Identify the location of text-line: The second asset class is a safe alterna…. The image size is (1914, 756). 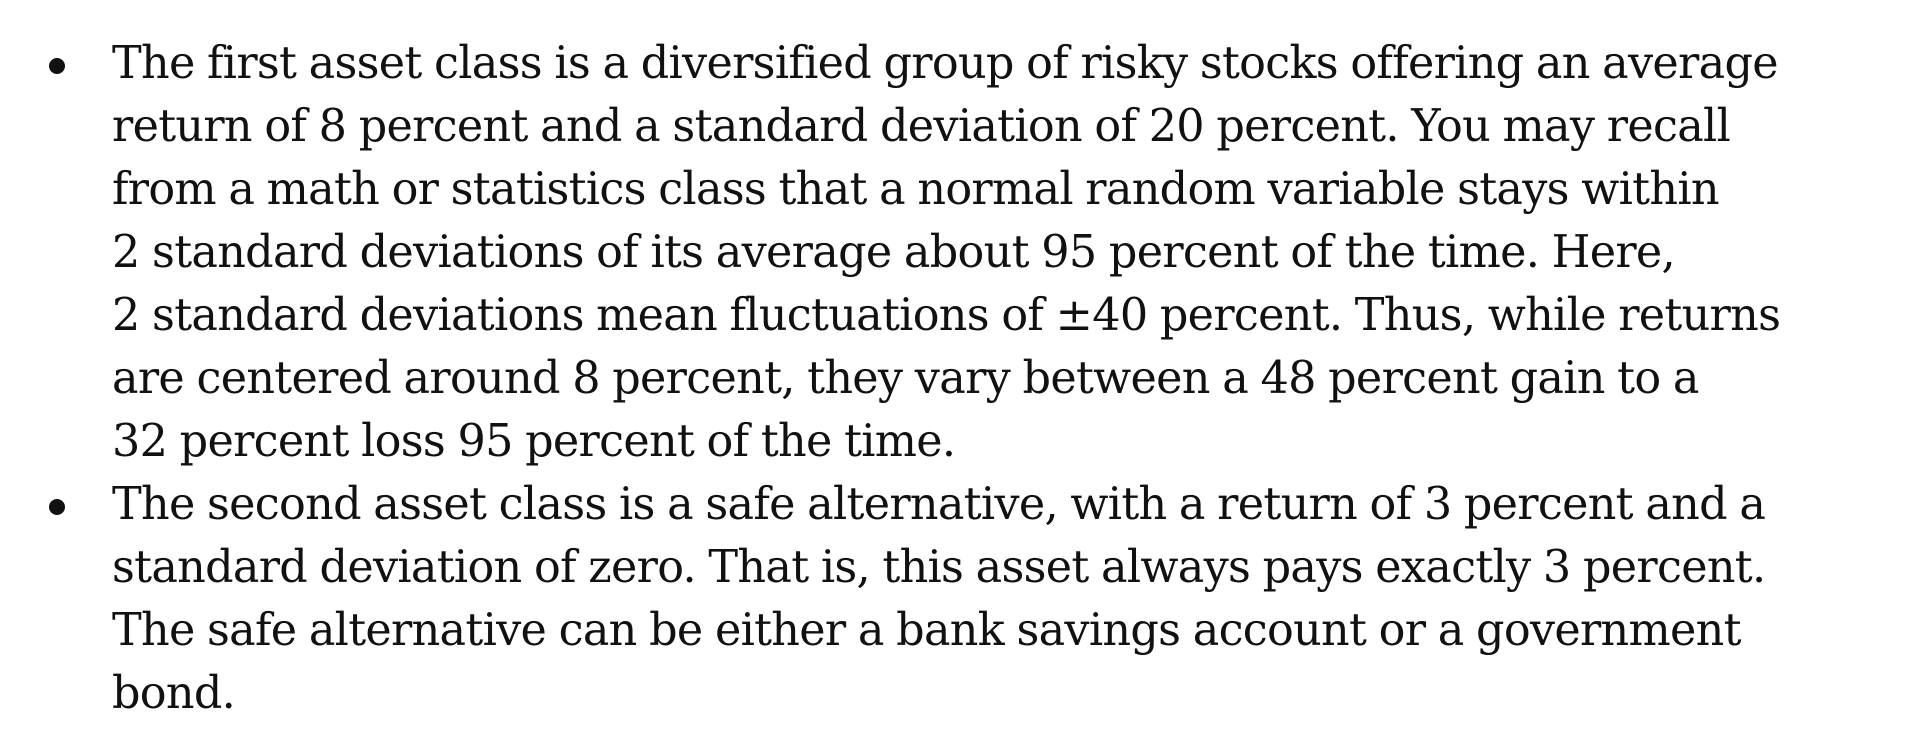
(938, 504).